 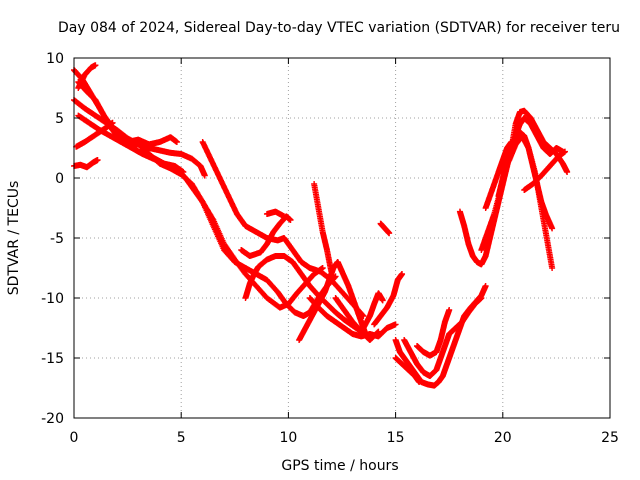 I want to click on x-tick-label: 0, so click(x=74, y=438).